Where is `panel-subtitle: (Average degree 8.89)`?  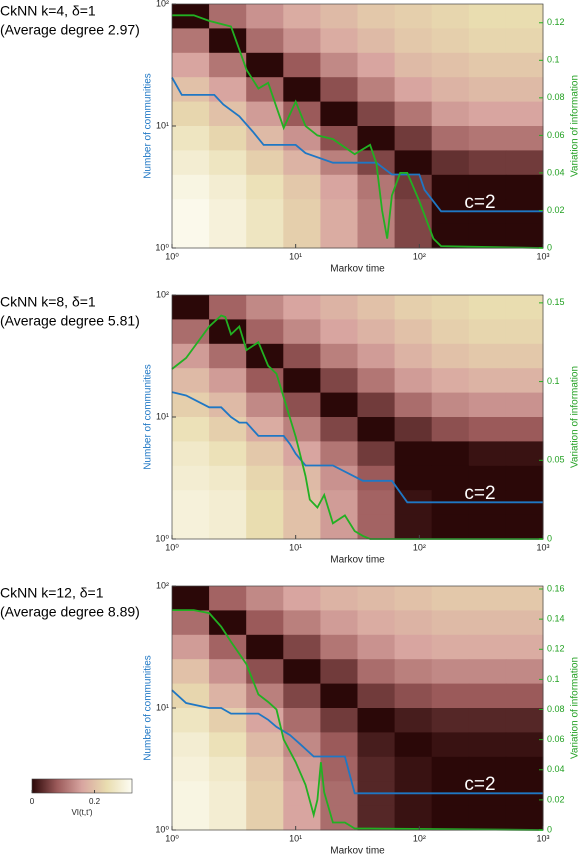
panel-subtitle: (Average degree 8.89) is located at coordinates (70, 612).